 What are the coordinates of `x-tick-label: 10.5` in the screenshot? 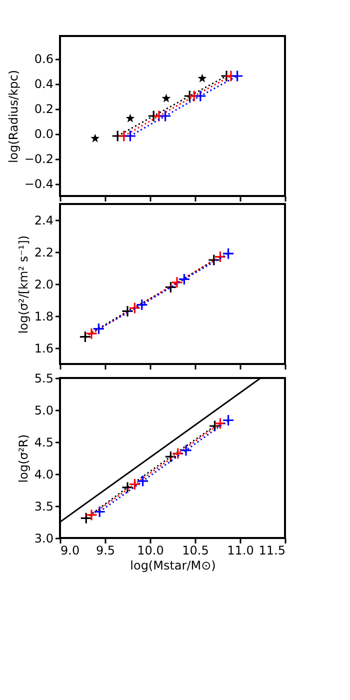 It's located at (195, 551).